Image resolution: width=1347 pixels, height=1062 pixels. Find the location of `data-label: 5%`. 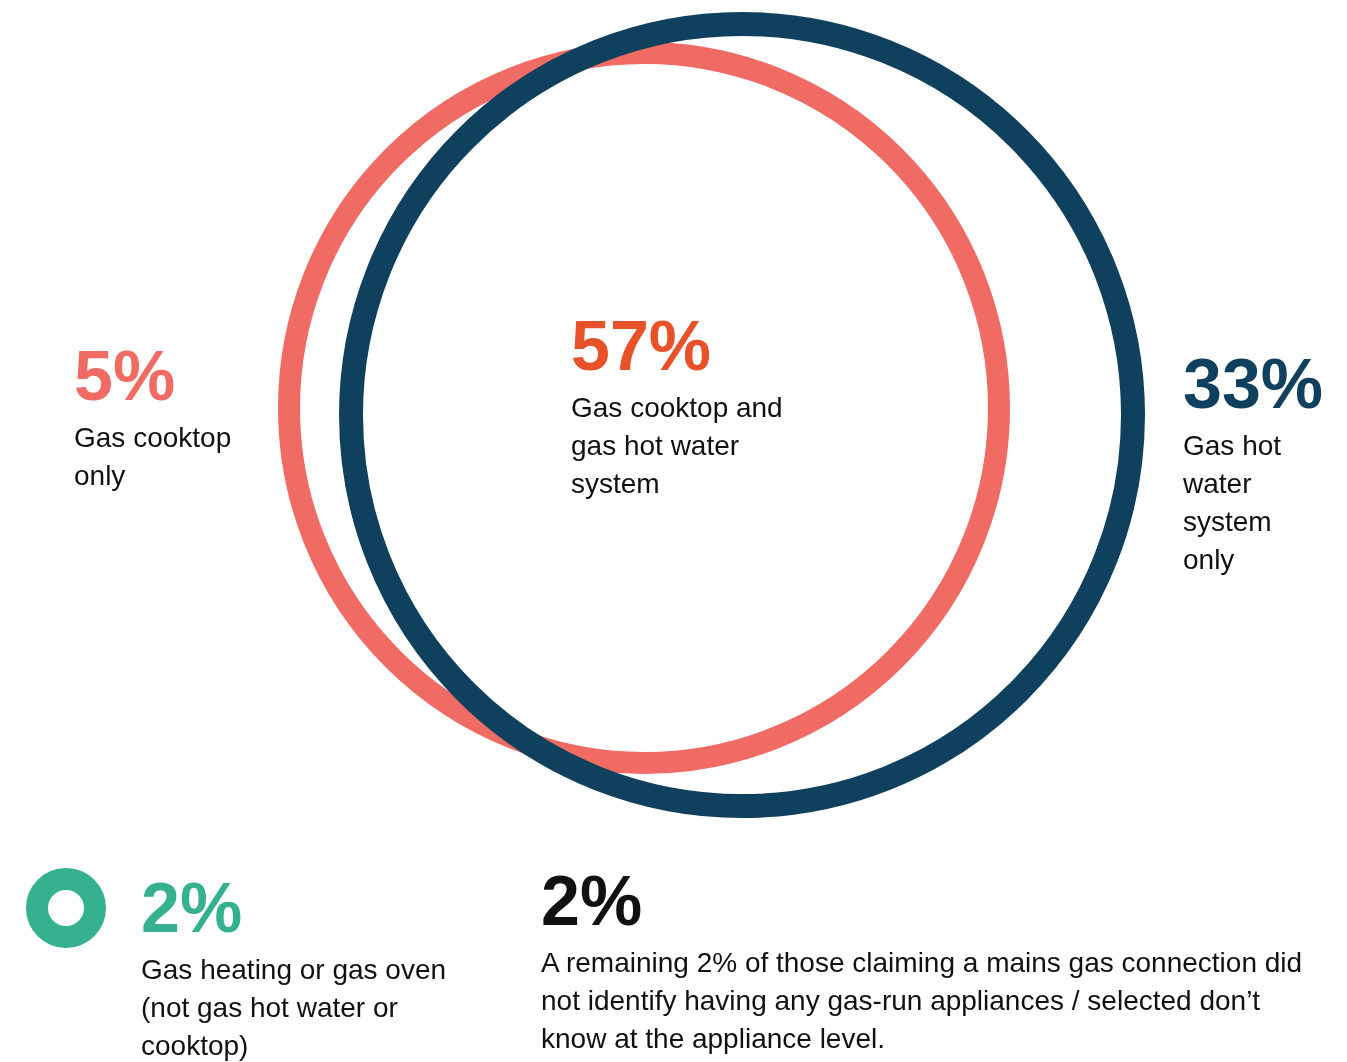

data-label: 5% is located at coordinates (125, 376).